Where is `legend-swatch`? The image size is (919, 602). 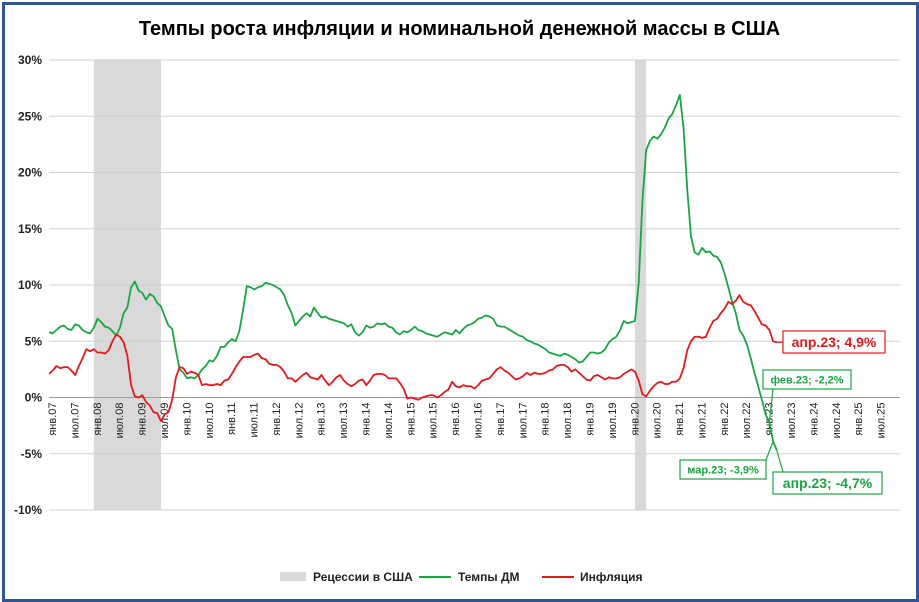 legend-swatch is located at coordinates (293, 576).